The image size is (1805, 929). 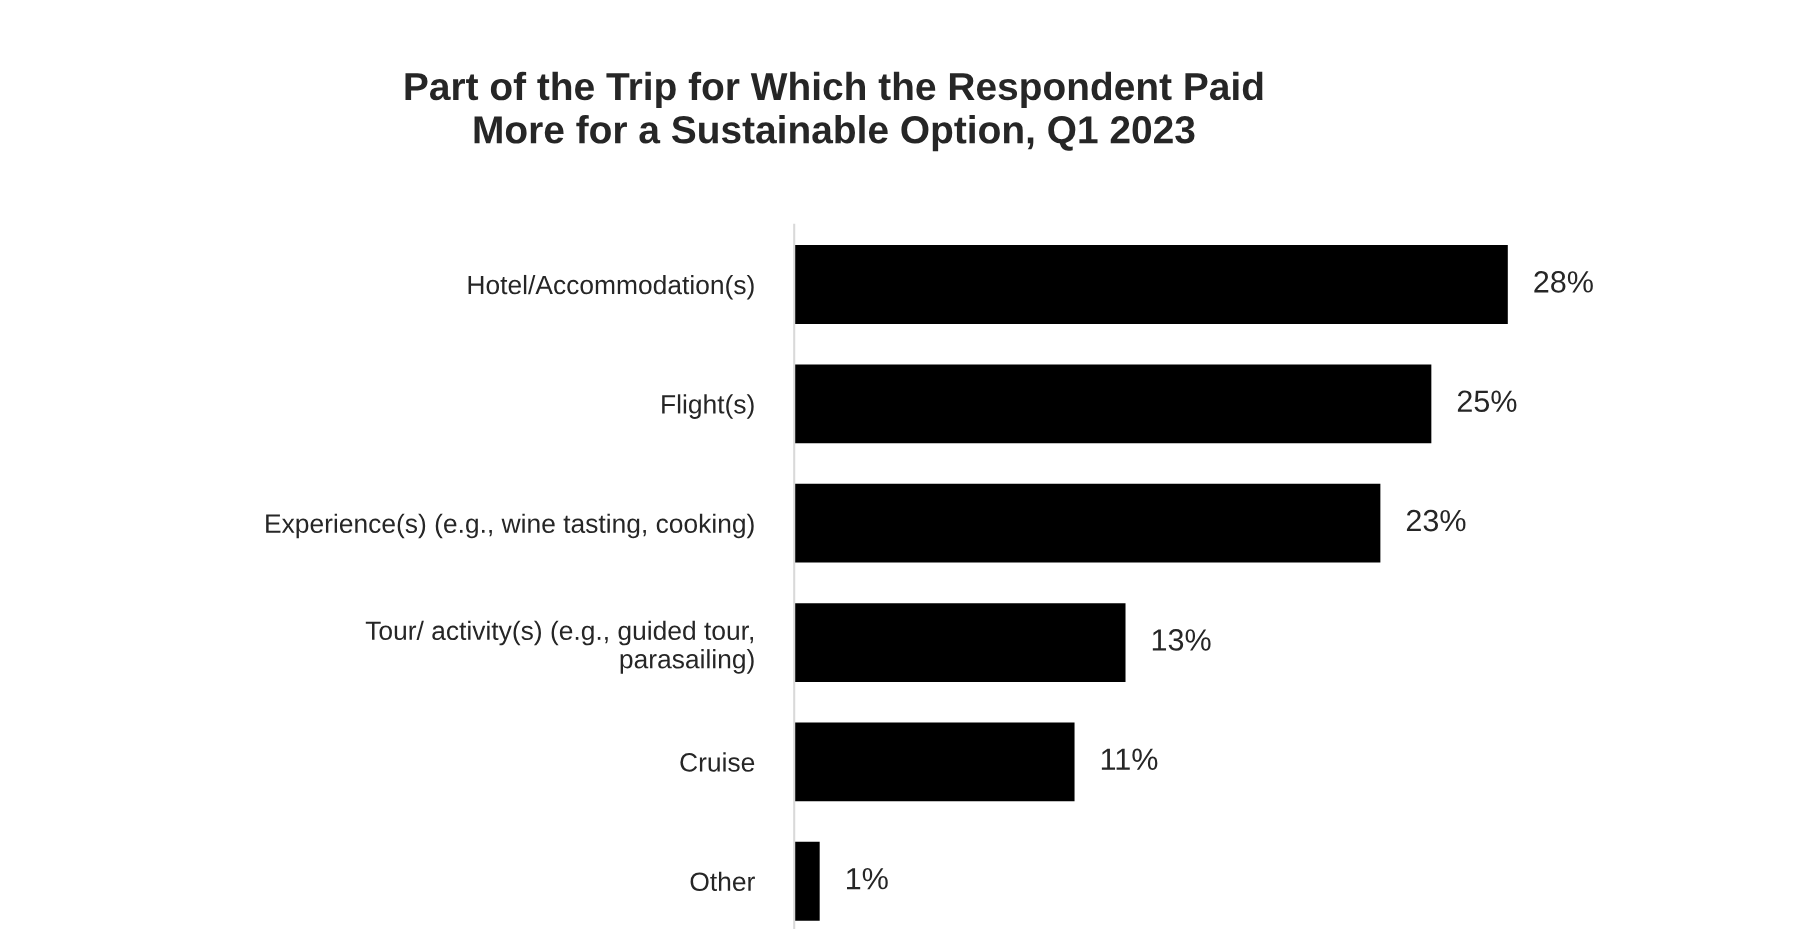 I want to click on data-label: 1%, so click(x=867, y=878).